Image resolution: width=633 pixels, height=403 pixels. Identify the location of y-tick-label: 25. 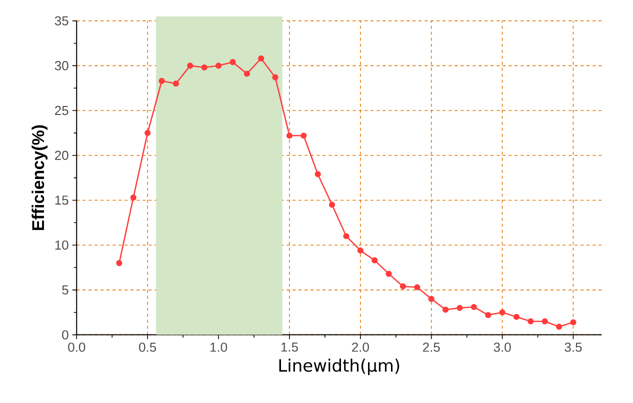
(61, 111).